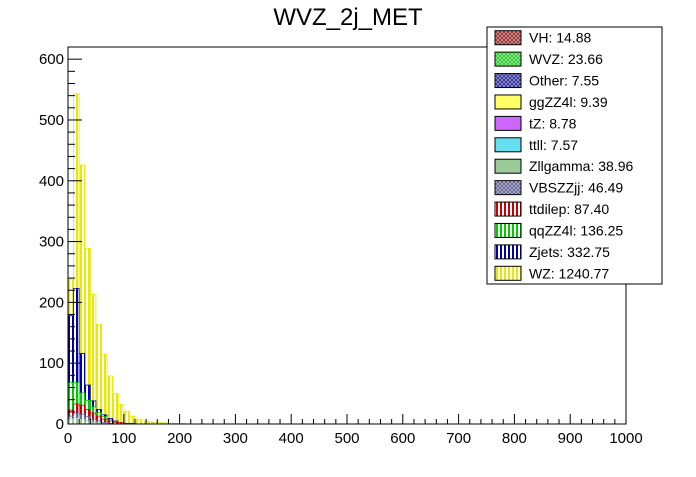  Describe the element at coordinates (560, 38) in the screenshot. I see `legend-label: VH: 14.88` at that location.